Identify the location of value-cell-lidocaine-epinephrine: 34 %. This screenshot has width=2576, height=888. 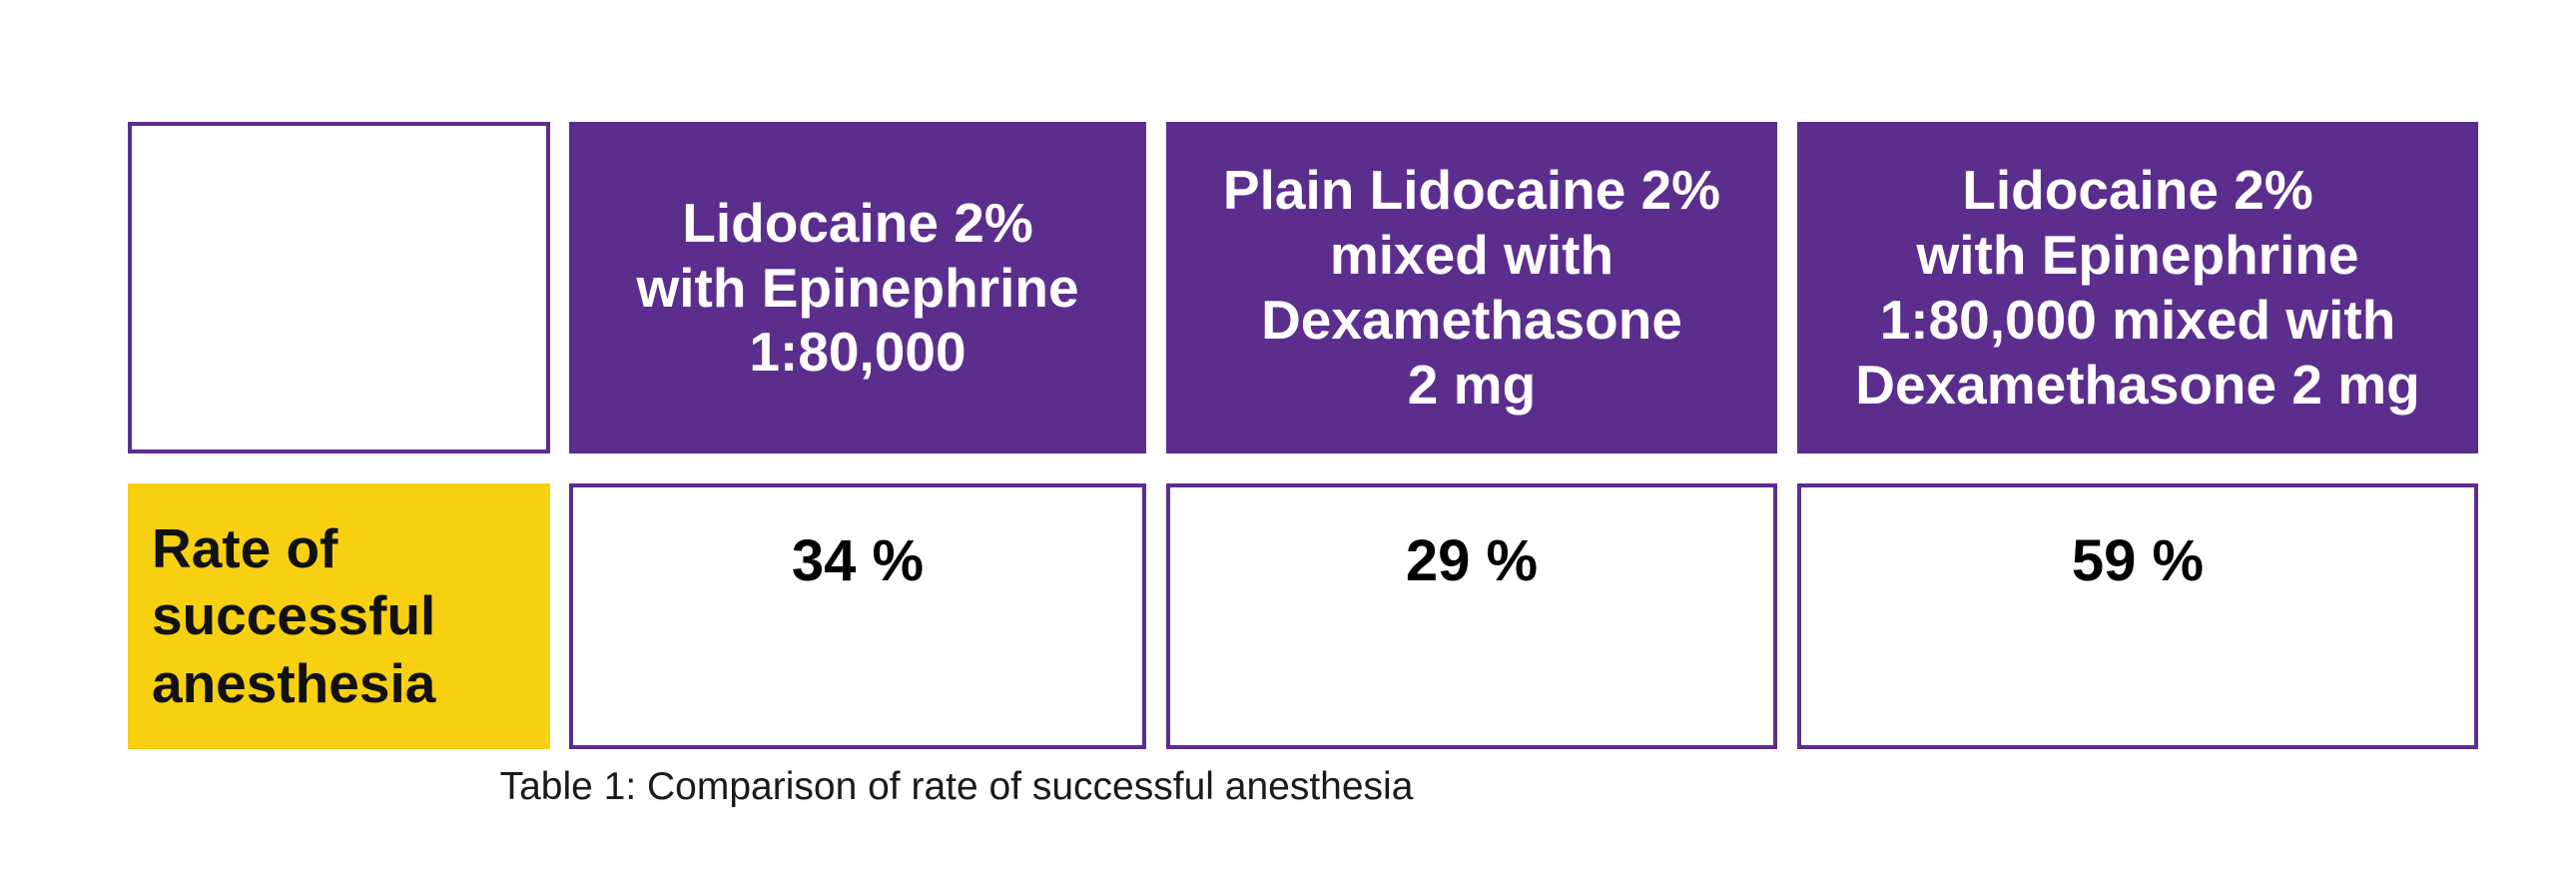
(857, 616).